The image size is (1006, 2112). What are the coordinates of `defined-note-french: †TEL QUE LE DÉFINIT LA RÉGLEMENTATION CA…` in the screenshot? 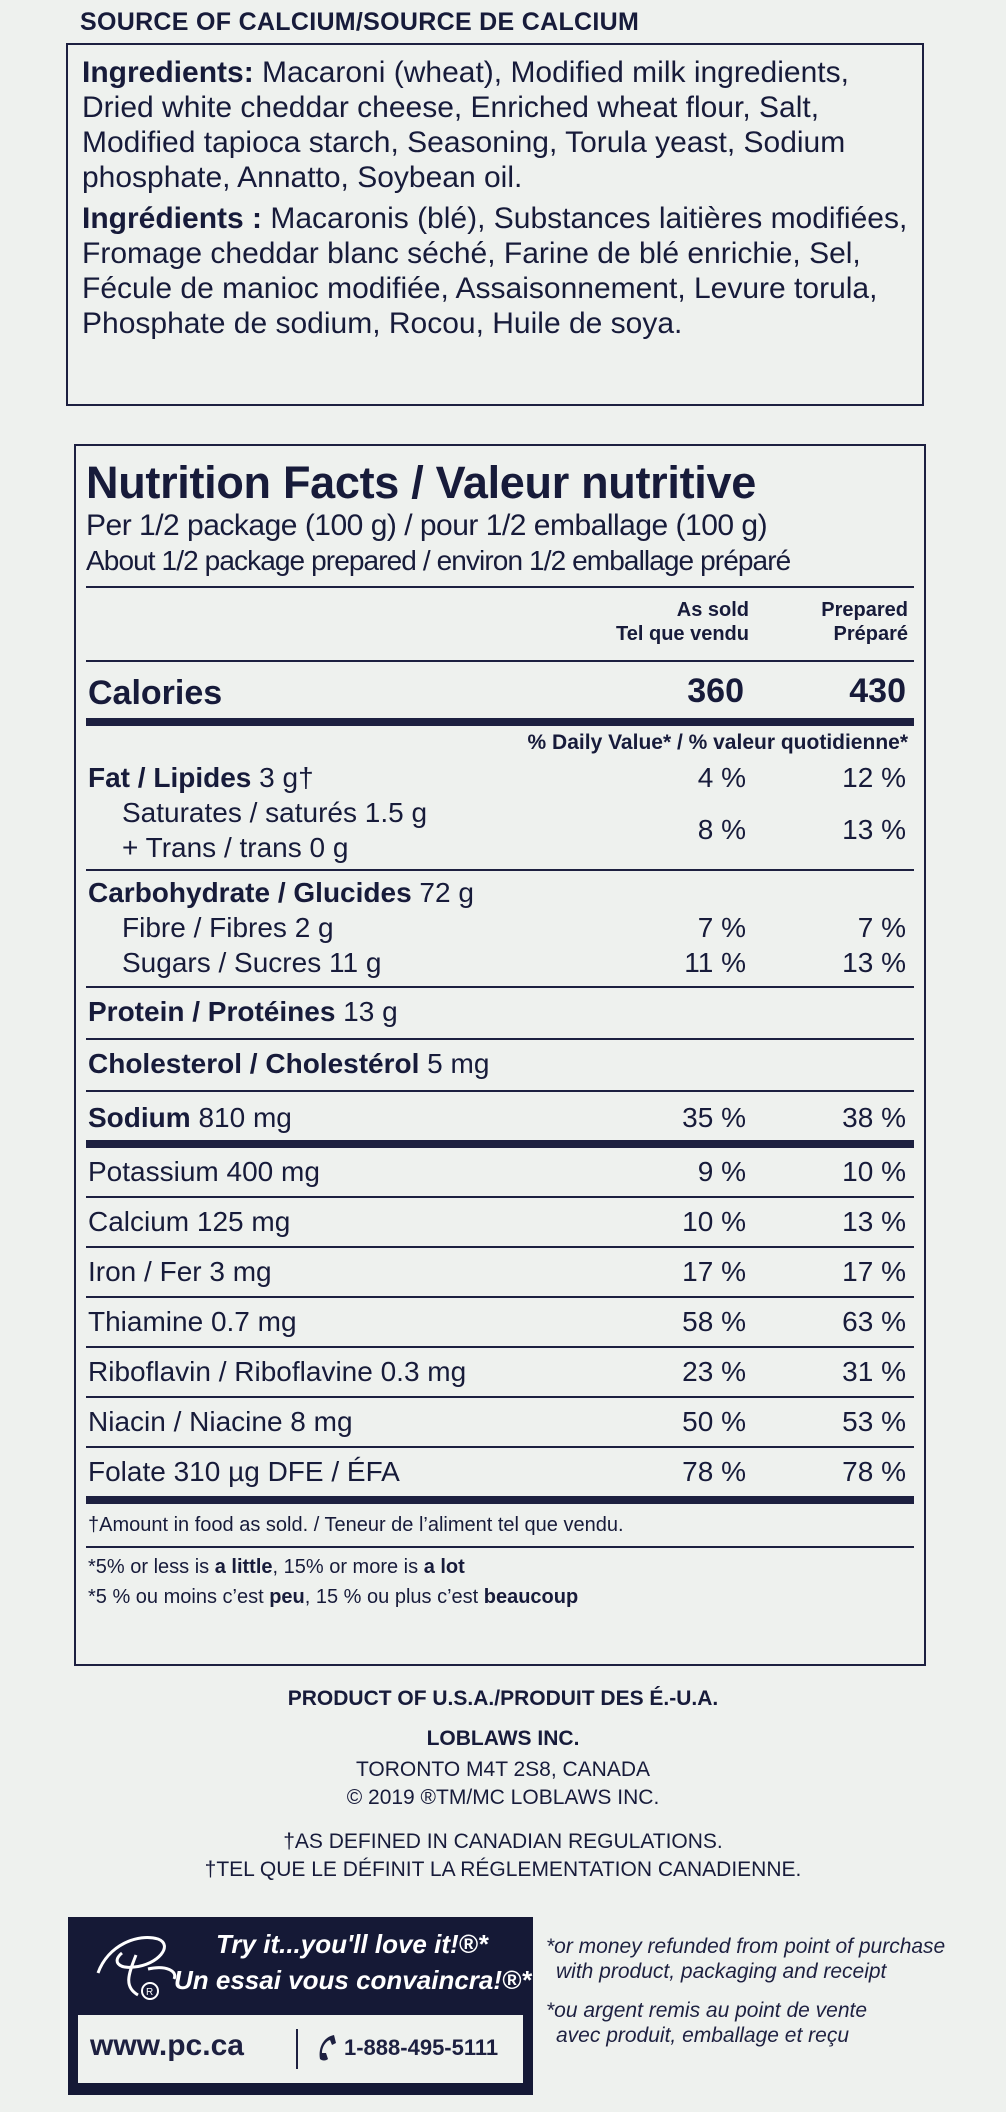 It's located at (503, 1869).